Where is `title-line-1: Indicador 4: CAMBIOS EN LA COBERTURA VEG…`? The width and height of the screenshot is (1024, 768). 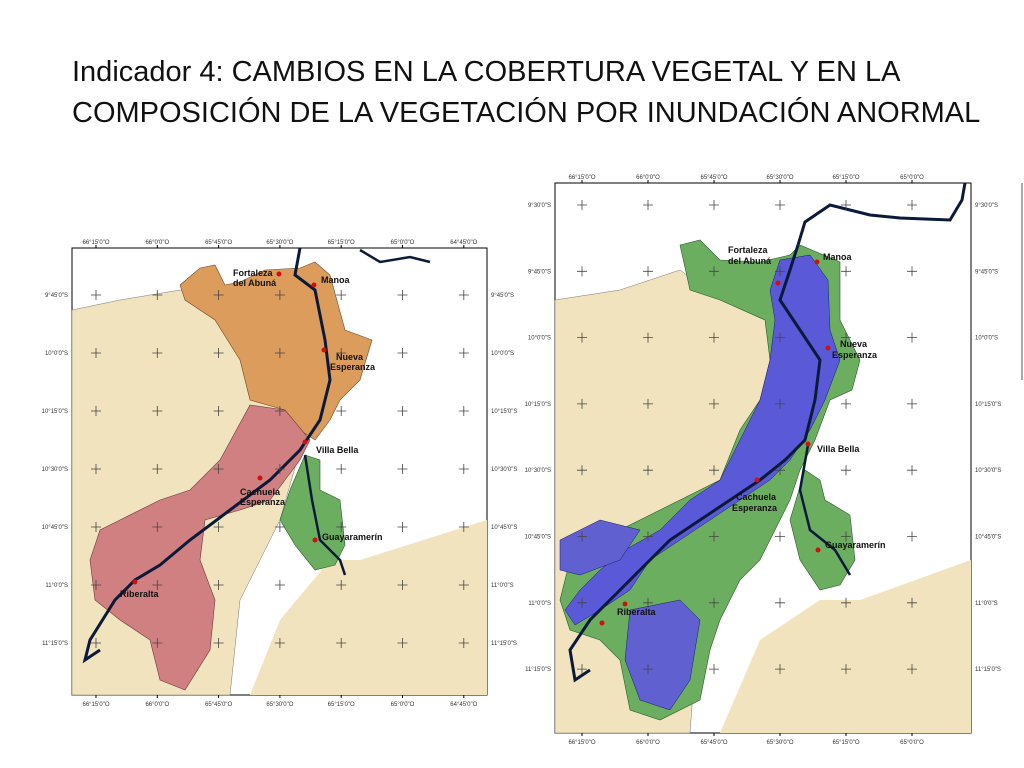
title-line-1: Indicador 4: CAMBIOS EN LA COBERTURA VEG… is located at coordinates (486, 72).